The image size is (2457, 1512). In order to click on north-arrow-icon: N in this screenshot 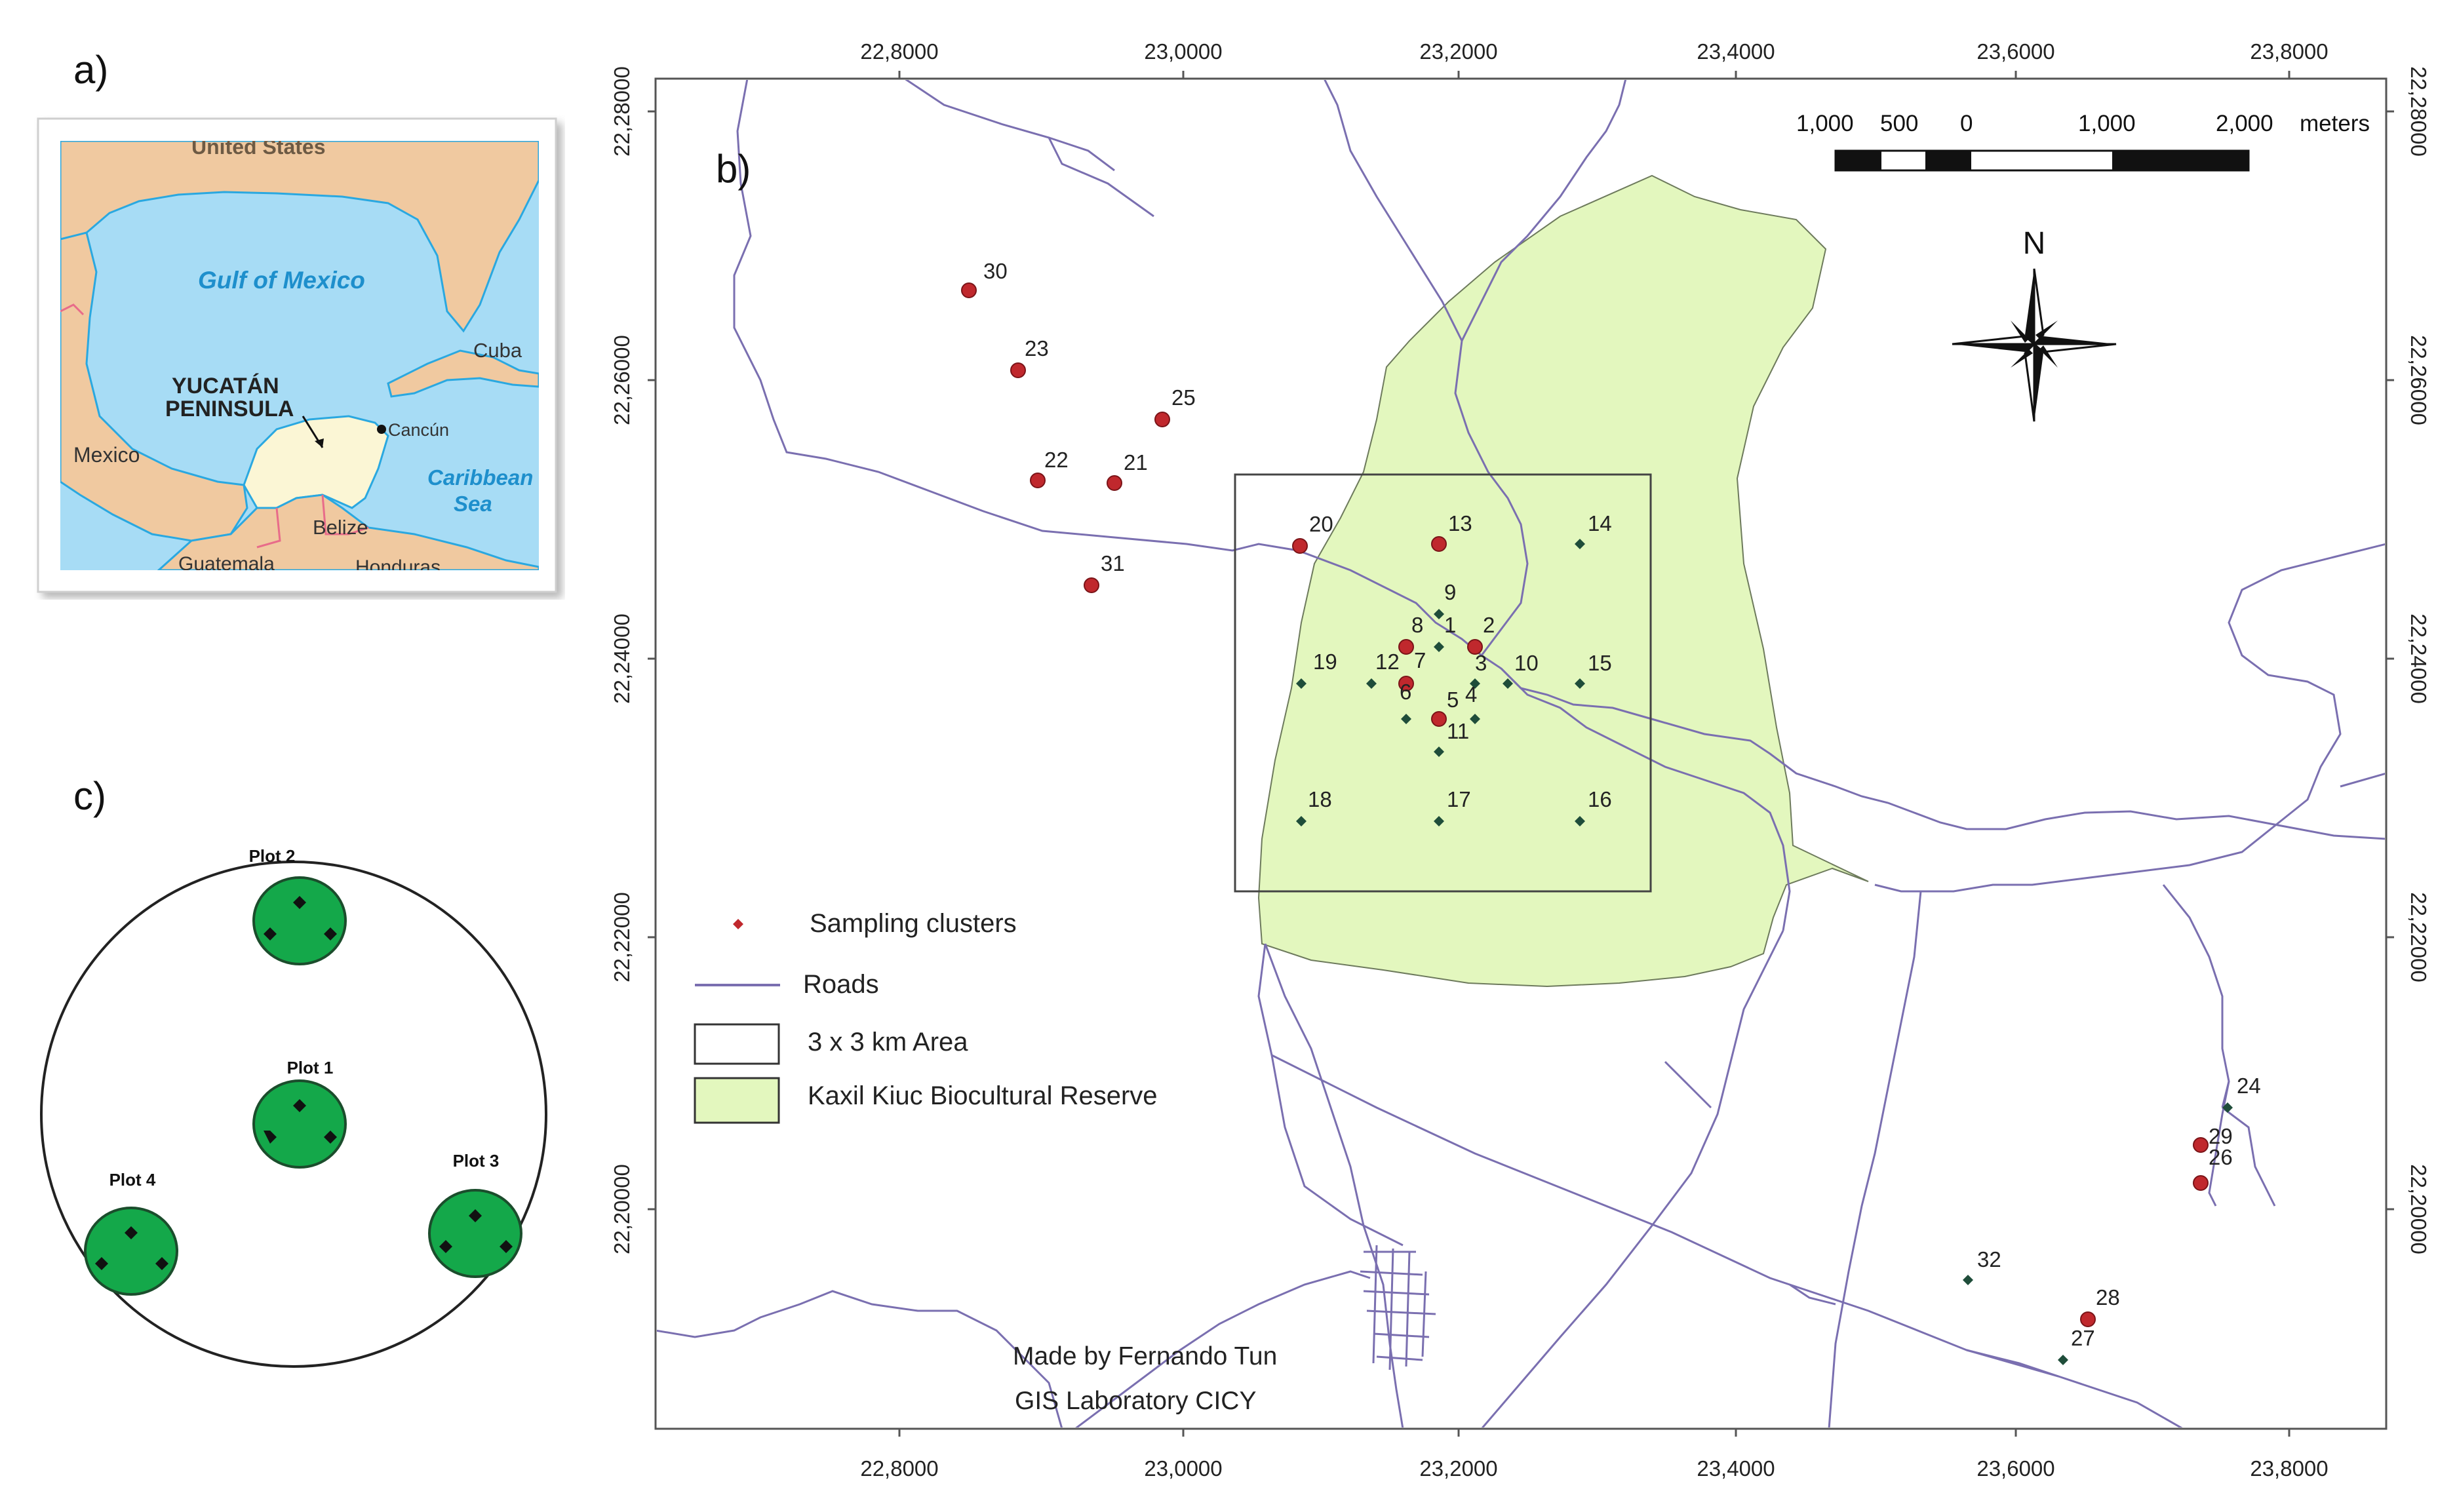, I will do `click(2034, 324)`.